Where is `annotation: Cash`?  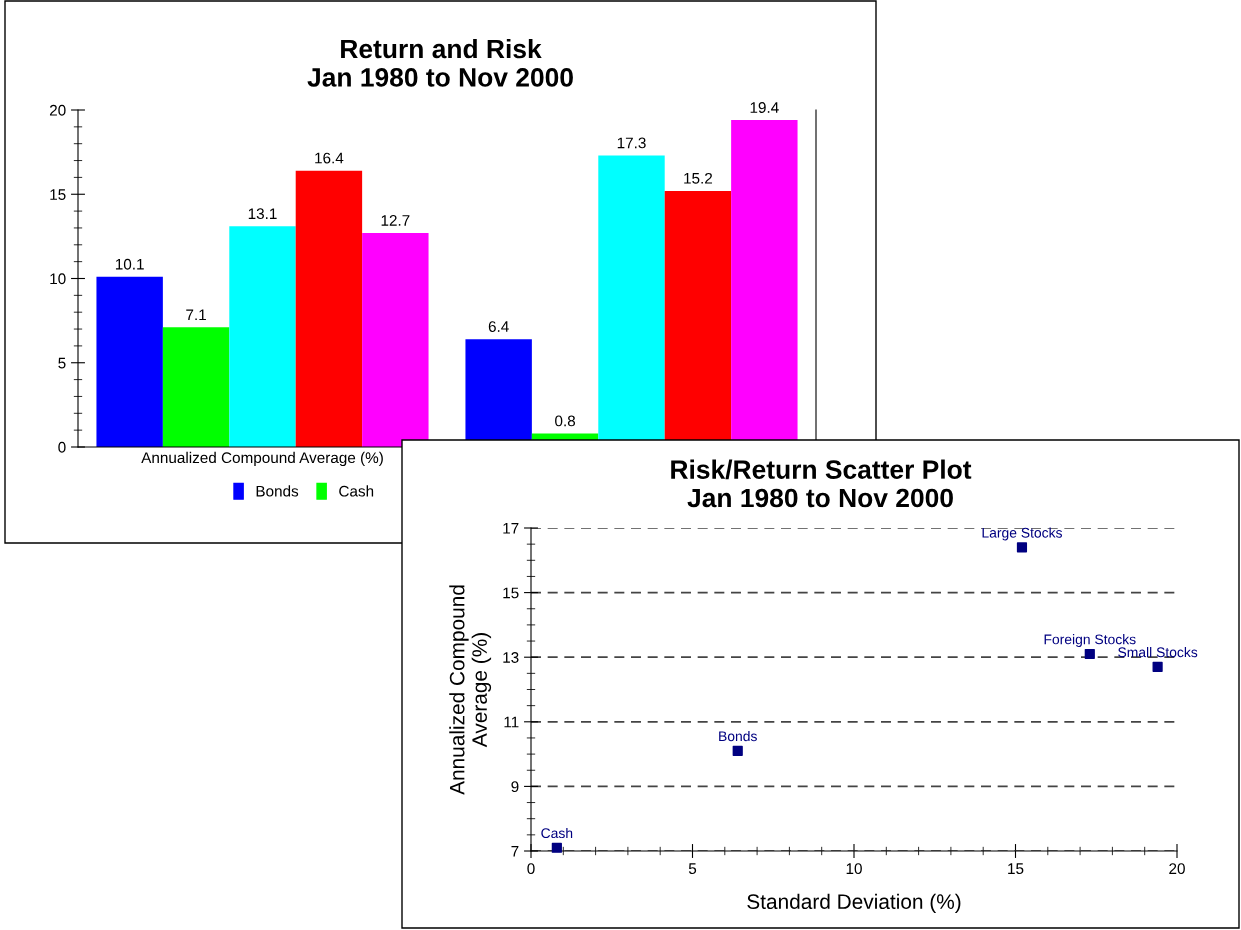
annotation: Cash is located at coordinates (557, 833).